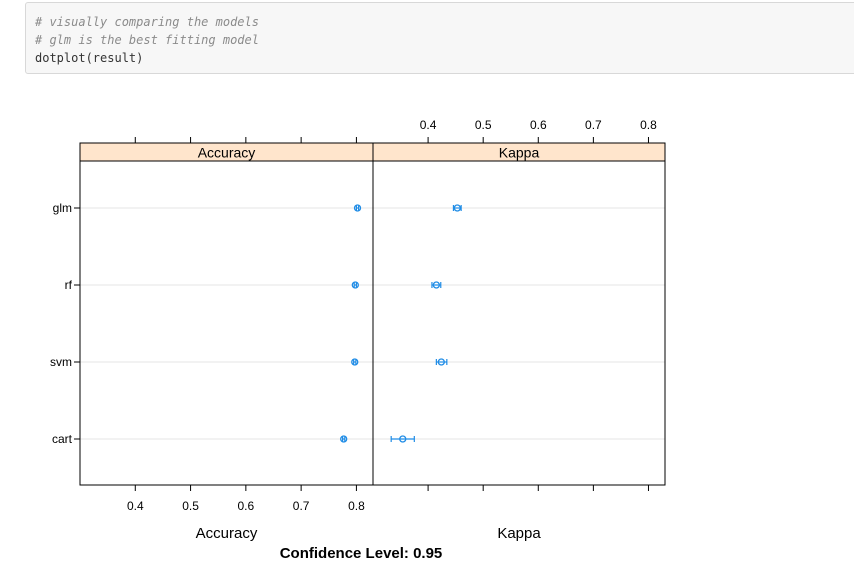 The image size is (854, 571). Describe the element at coordinates (519, 533) in the screenshot. I see `x-axis-label-kappa: Kappa` at that location.